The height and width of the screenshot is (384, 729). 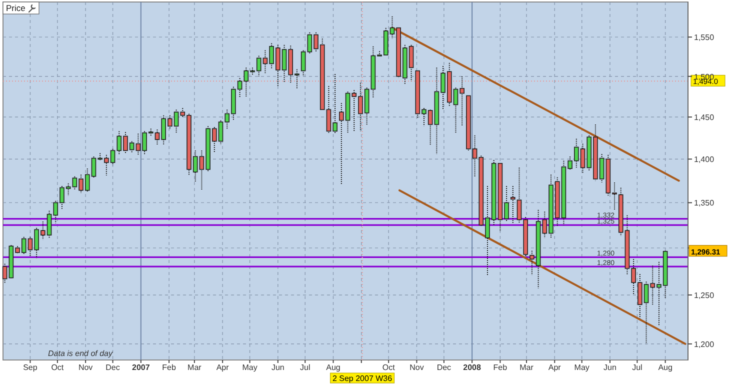 What do you see at coordinates (141, 367) in the screenshot?
I see `x-tick-label: 2007` at bounding box center [141, 367].